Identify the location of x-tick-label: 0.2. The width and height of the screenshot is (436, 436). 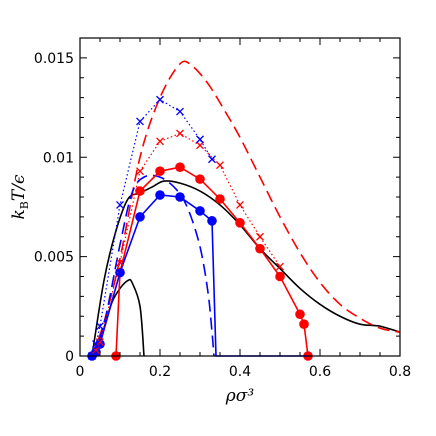
(160, 372).